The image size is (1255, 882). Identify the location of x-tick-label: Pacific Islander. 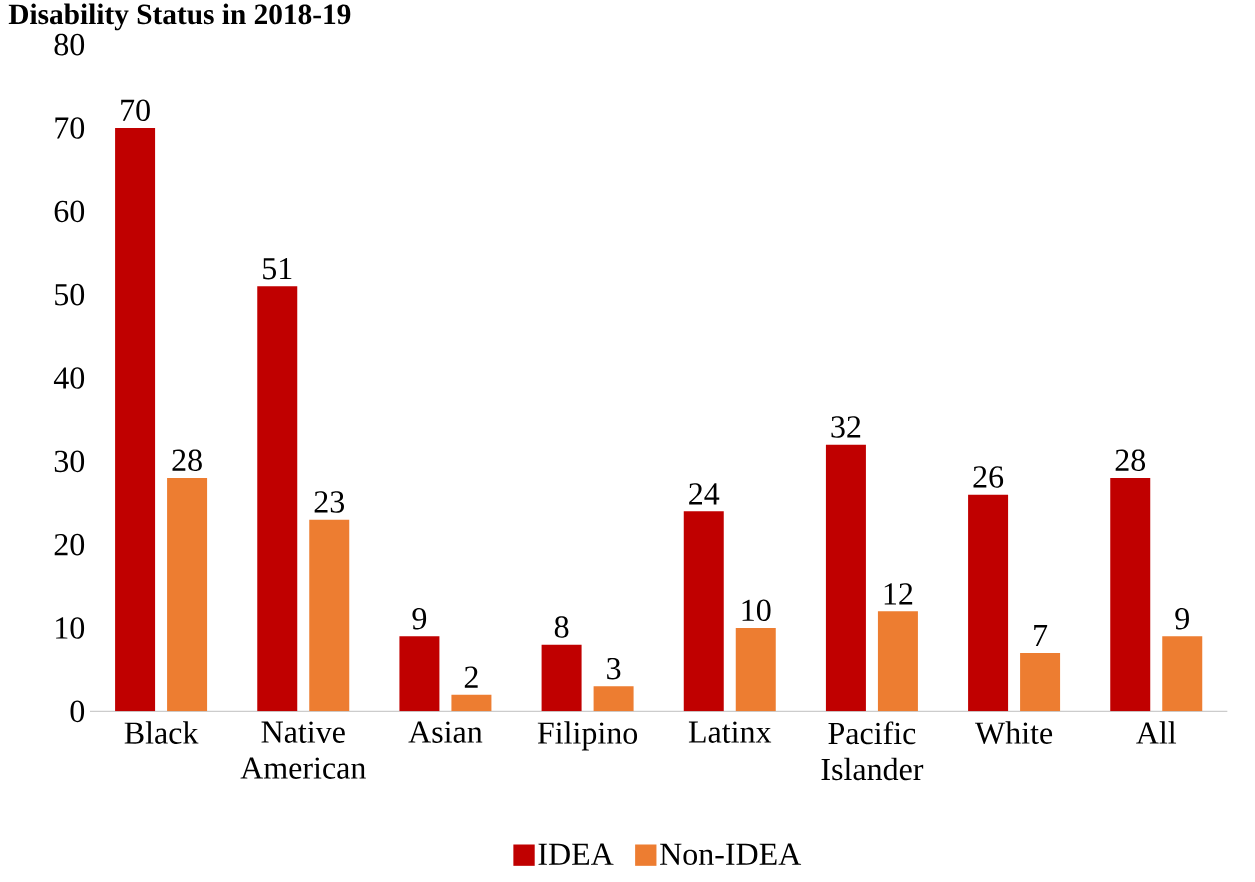
(872, 751).